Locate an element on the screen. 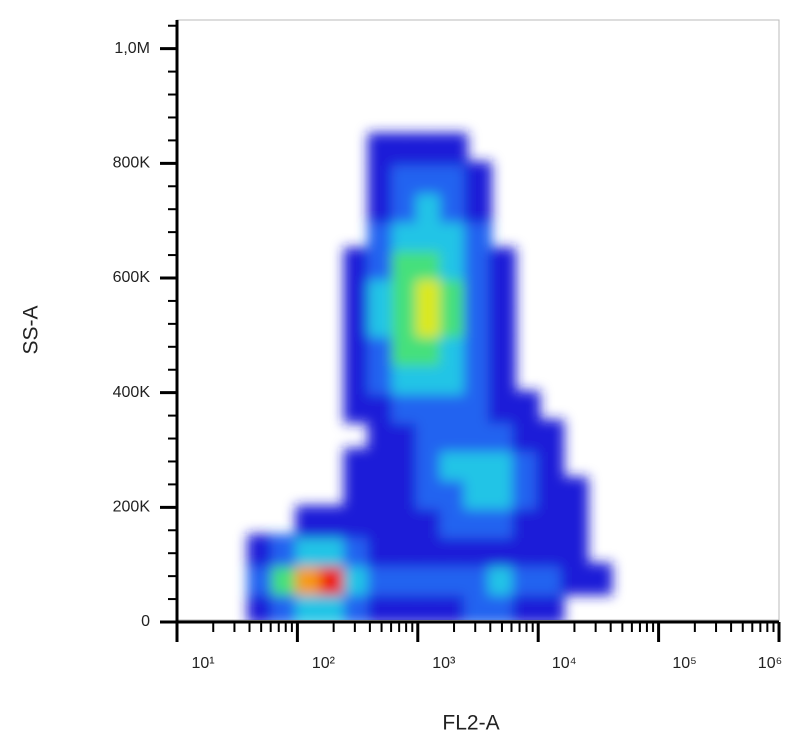  x-tick-label: 10¹ is located at coordinates (202, 663).